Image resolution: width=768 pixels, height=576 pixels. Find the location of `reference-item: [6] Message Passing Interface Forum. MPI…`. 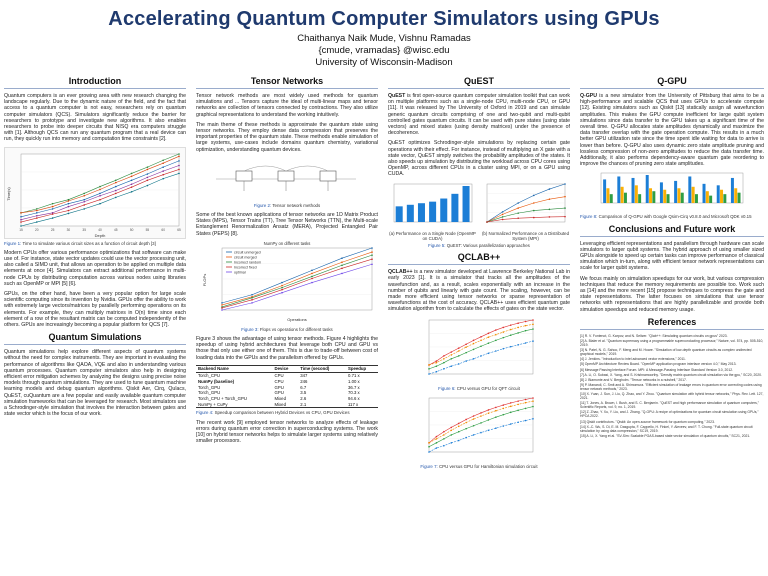

reference-item: [6] Message Passing Interface Forum. MPI… is located at coordinates (657, 369).